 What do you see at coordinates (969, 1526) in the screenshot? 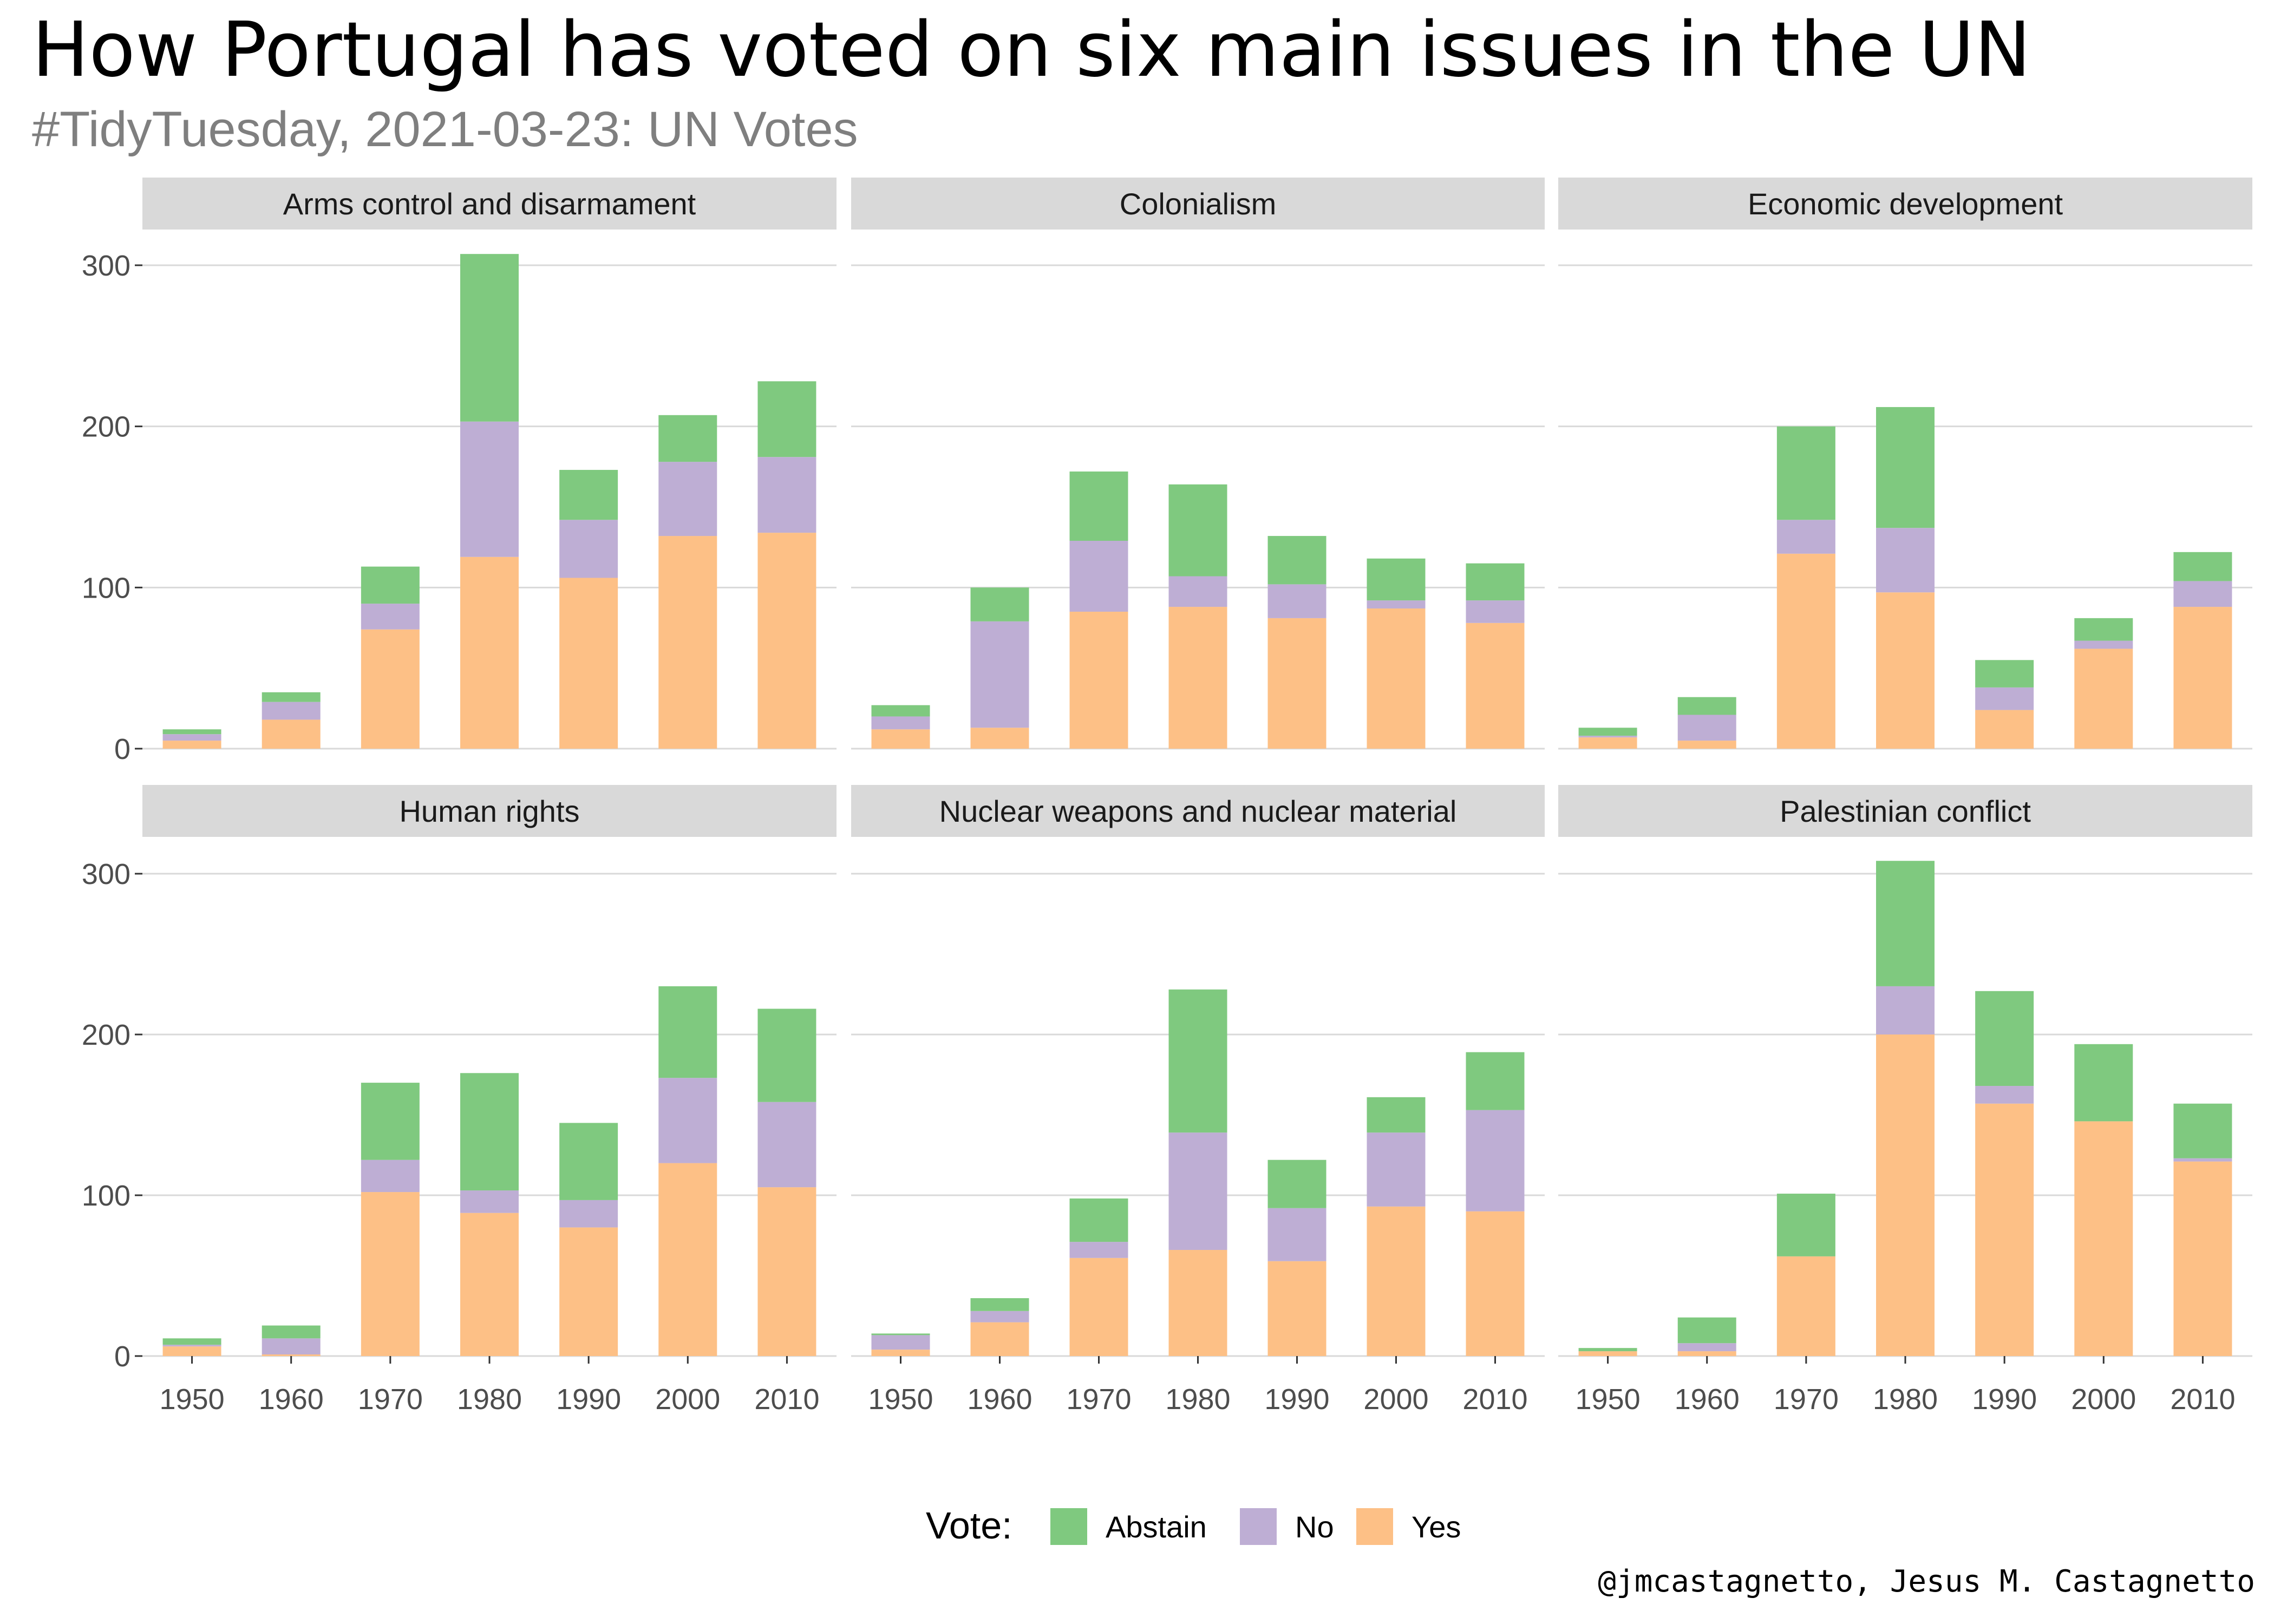
I see `legend-title: Vote:` at bounding box center [969, 1526].